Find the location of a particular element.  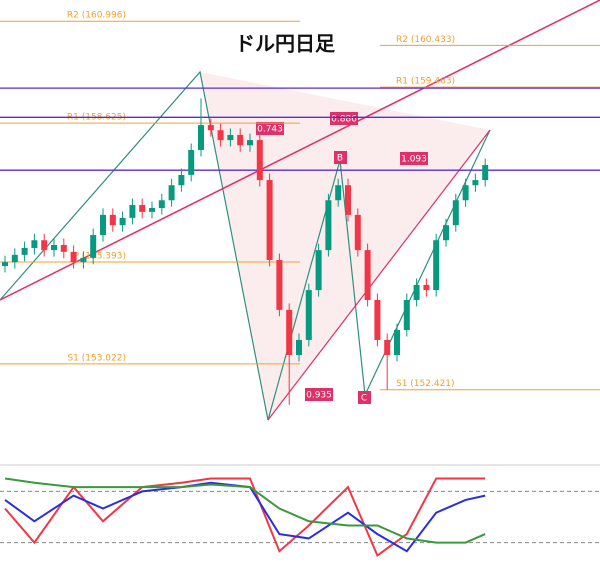

fib-label: 0.886 is located at coordinates (344, 120).